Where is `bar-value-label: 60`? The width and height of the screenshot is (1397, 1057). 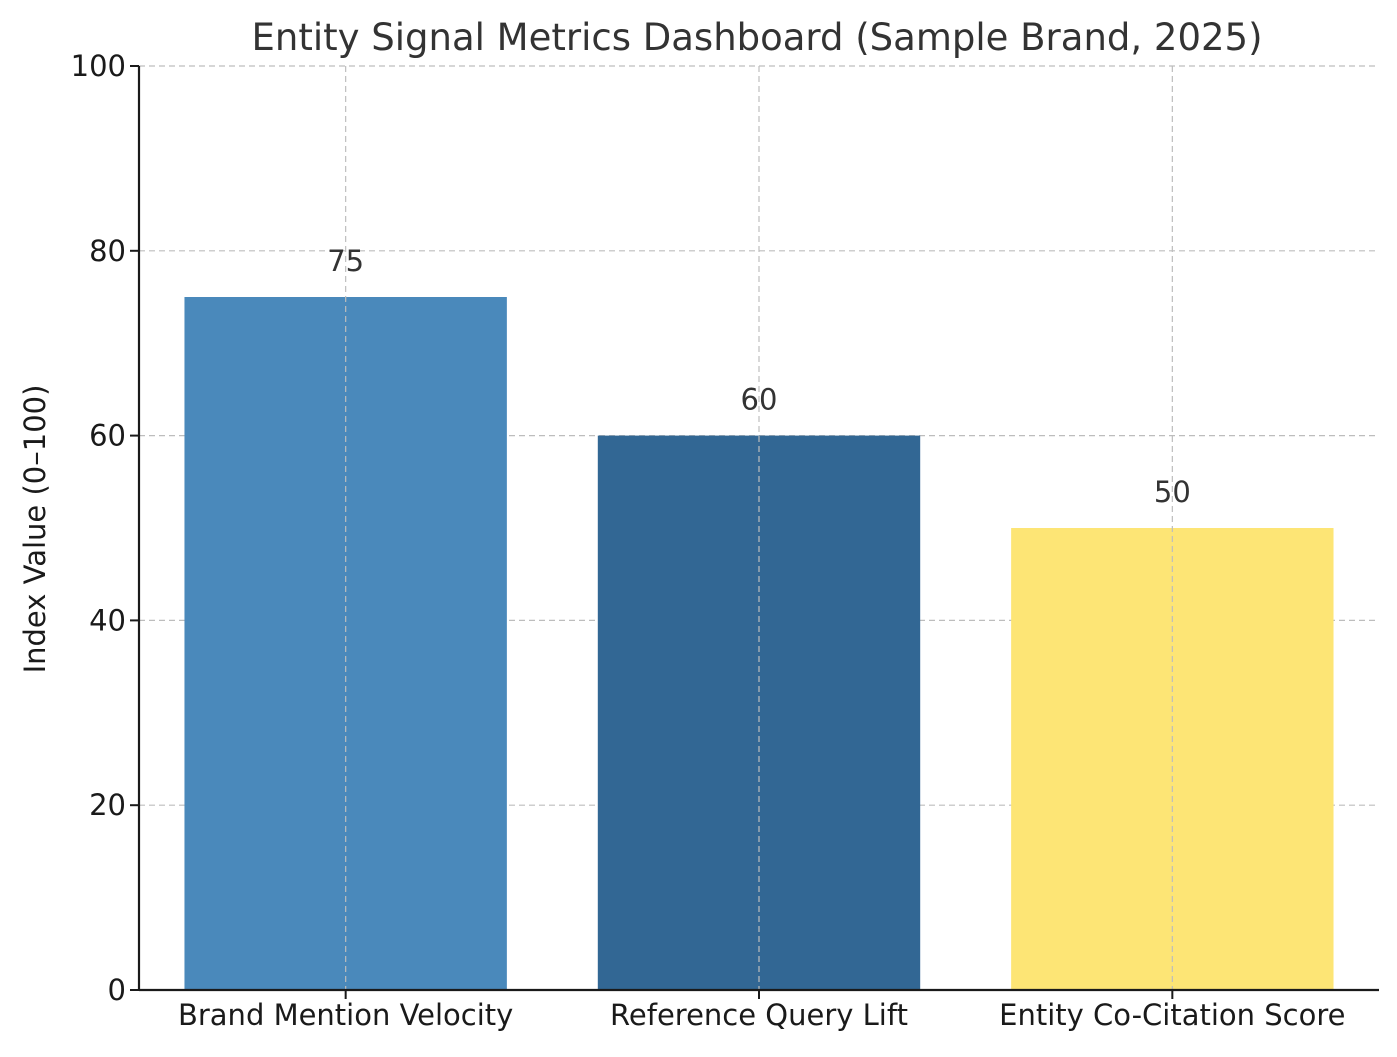
bar-value-label: 60 is located at coordinates (759, 400).